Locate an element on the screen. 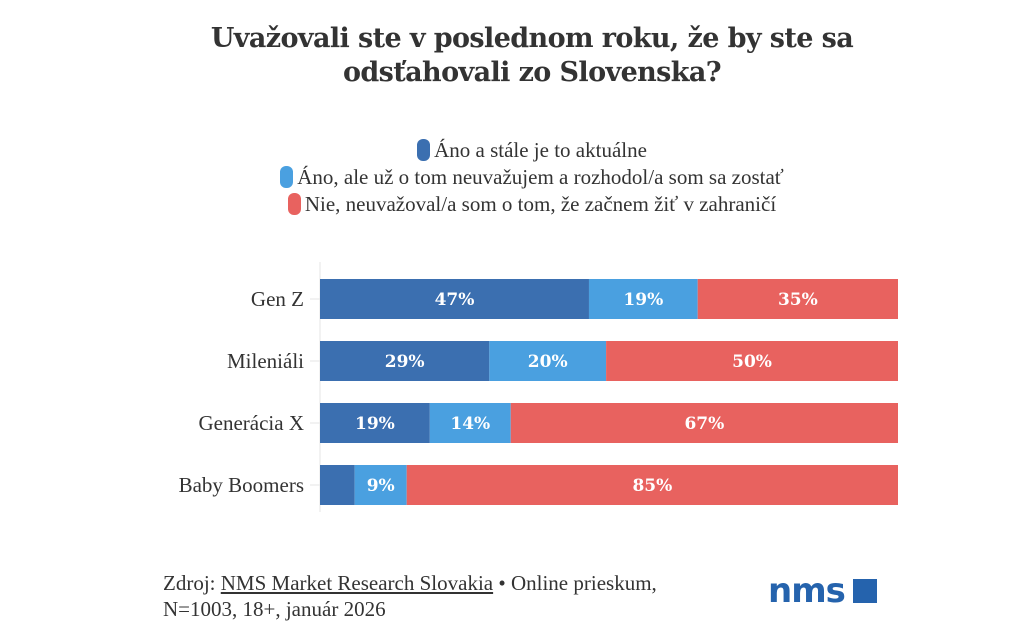  data-label: 14% is located at coordinates (470, 424).